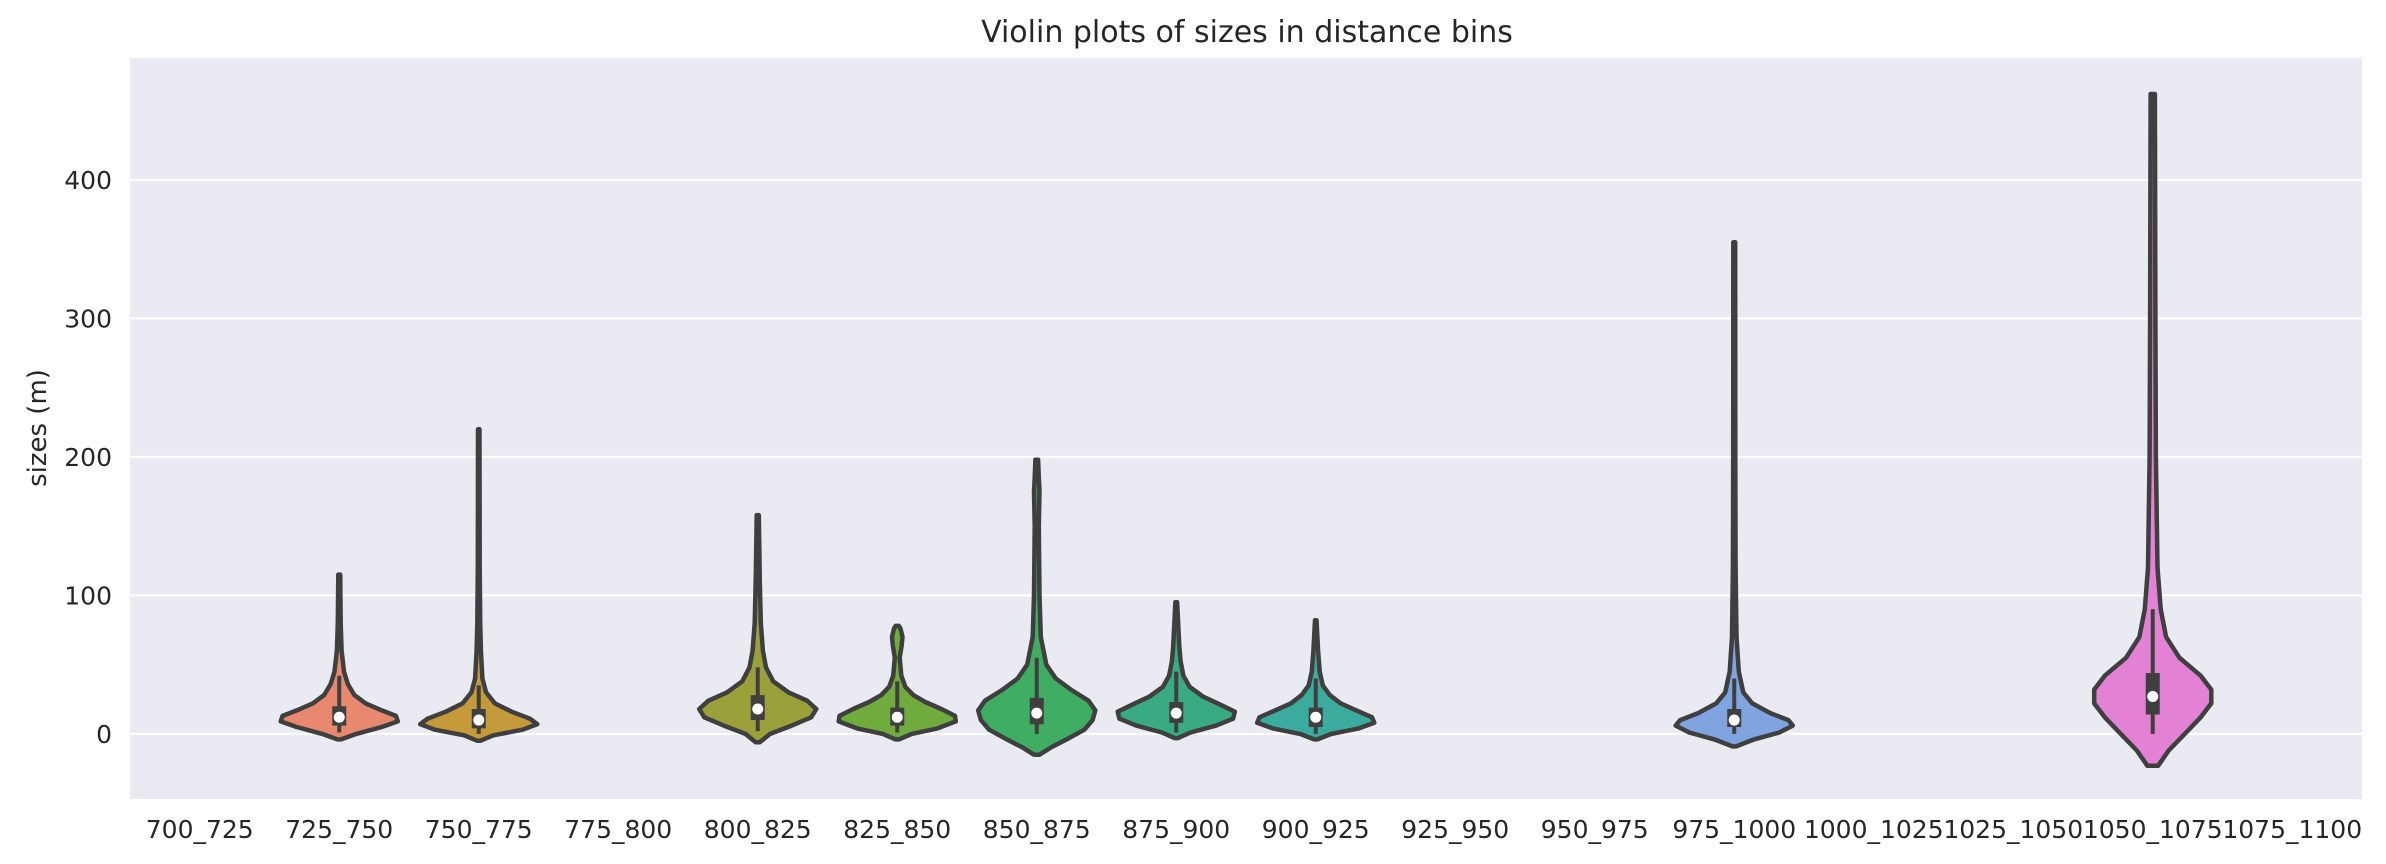 The image size is (2386, 864). I want to click on x-tick-label: 950_975, so click(1595, 829).